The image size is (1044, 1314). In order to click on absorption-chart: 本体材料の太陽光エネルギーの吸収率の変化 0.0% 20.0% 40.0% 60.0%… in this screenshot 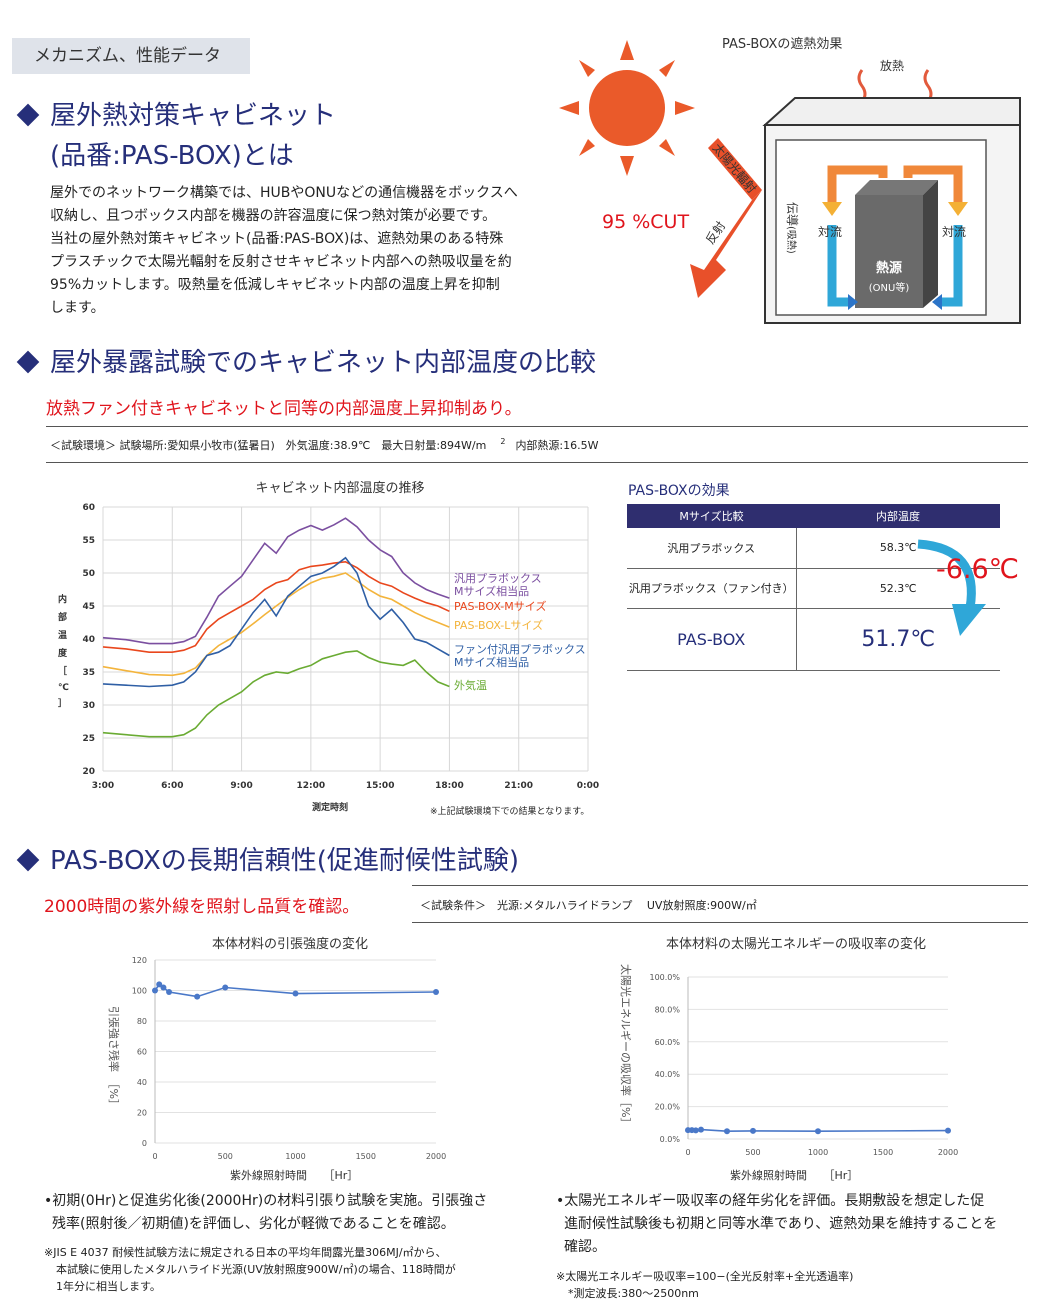, I will do `click(788, 1059)`.